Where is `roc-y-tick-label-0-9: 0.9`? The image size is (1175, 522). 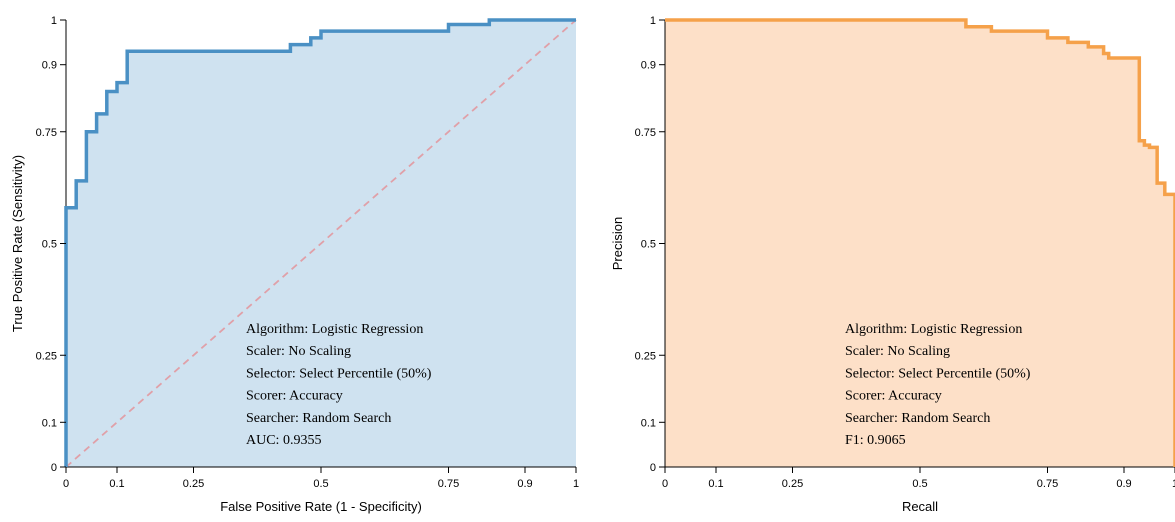 roc-y-tick-label-0-9: 0.9 is located at coordinates (49, 66).